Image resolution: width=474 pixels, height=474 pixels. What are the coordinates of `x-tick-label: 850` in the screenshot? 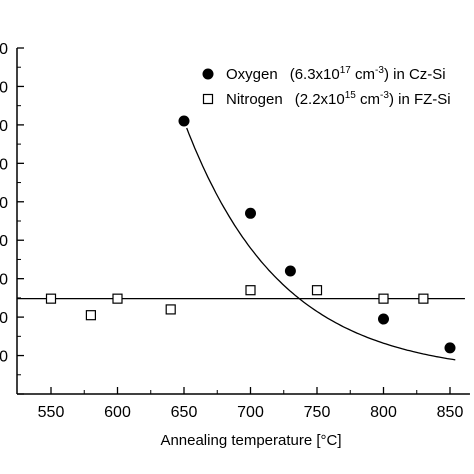 It's located at (450, 412).